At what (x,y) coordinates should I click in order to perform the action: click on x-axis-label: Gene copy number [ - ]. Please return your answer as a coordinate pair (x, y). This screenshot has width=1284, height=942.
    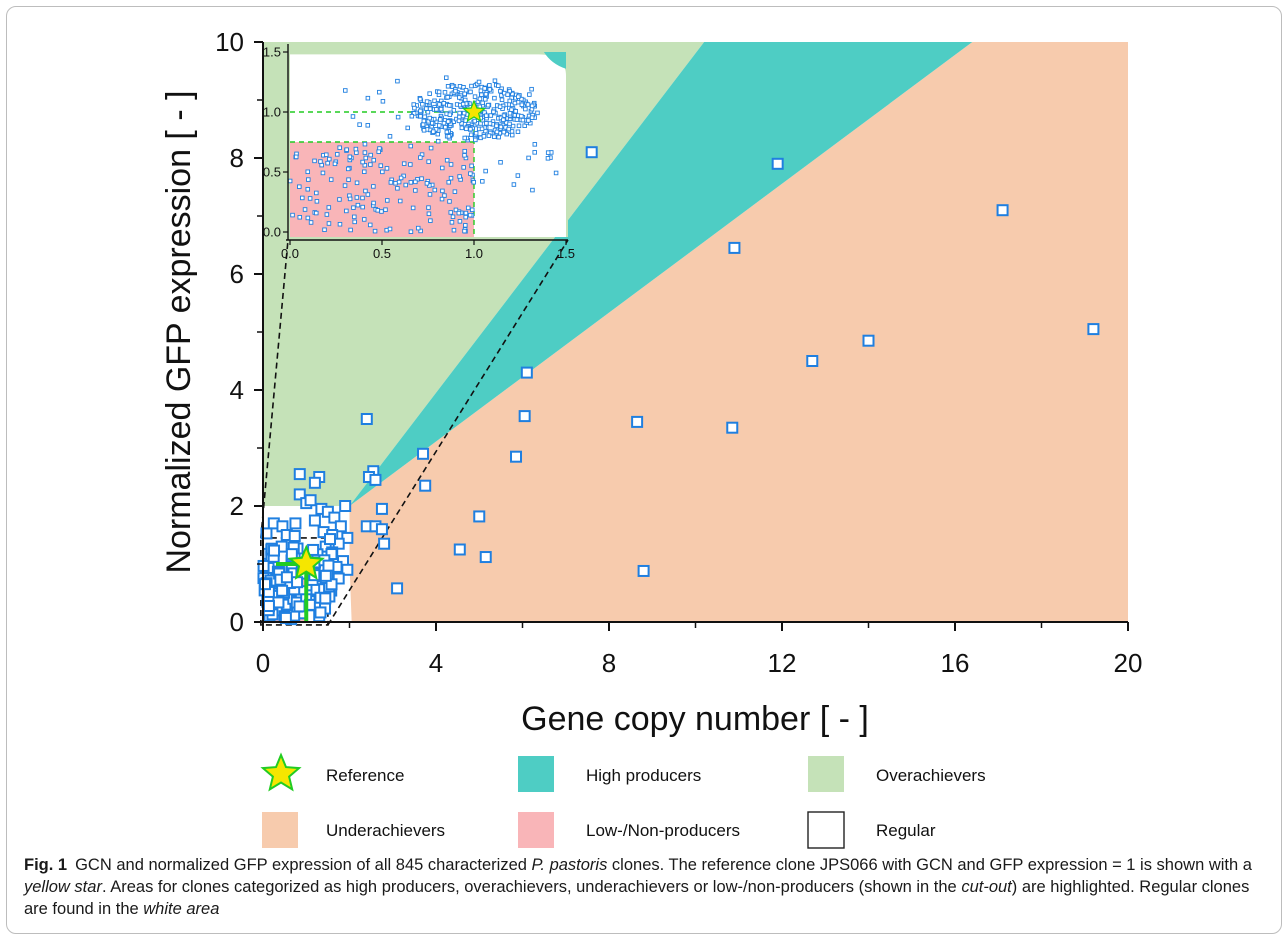
    Looking at the image, I should click on (695, 719).